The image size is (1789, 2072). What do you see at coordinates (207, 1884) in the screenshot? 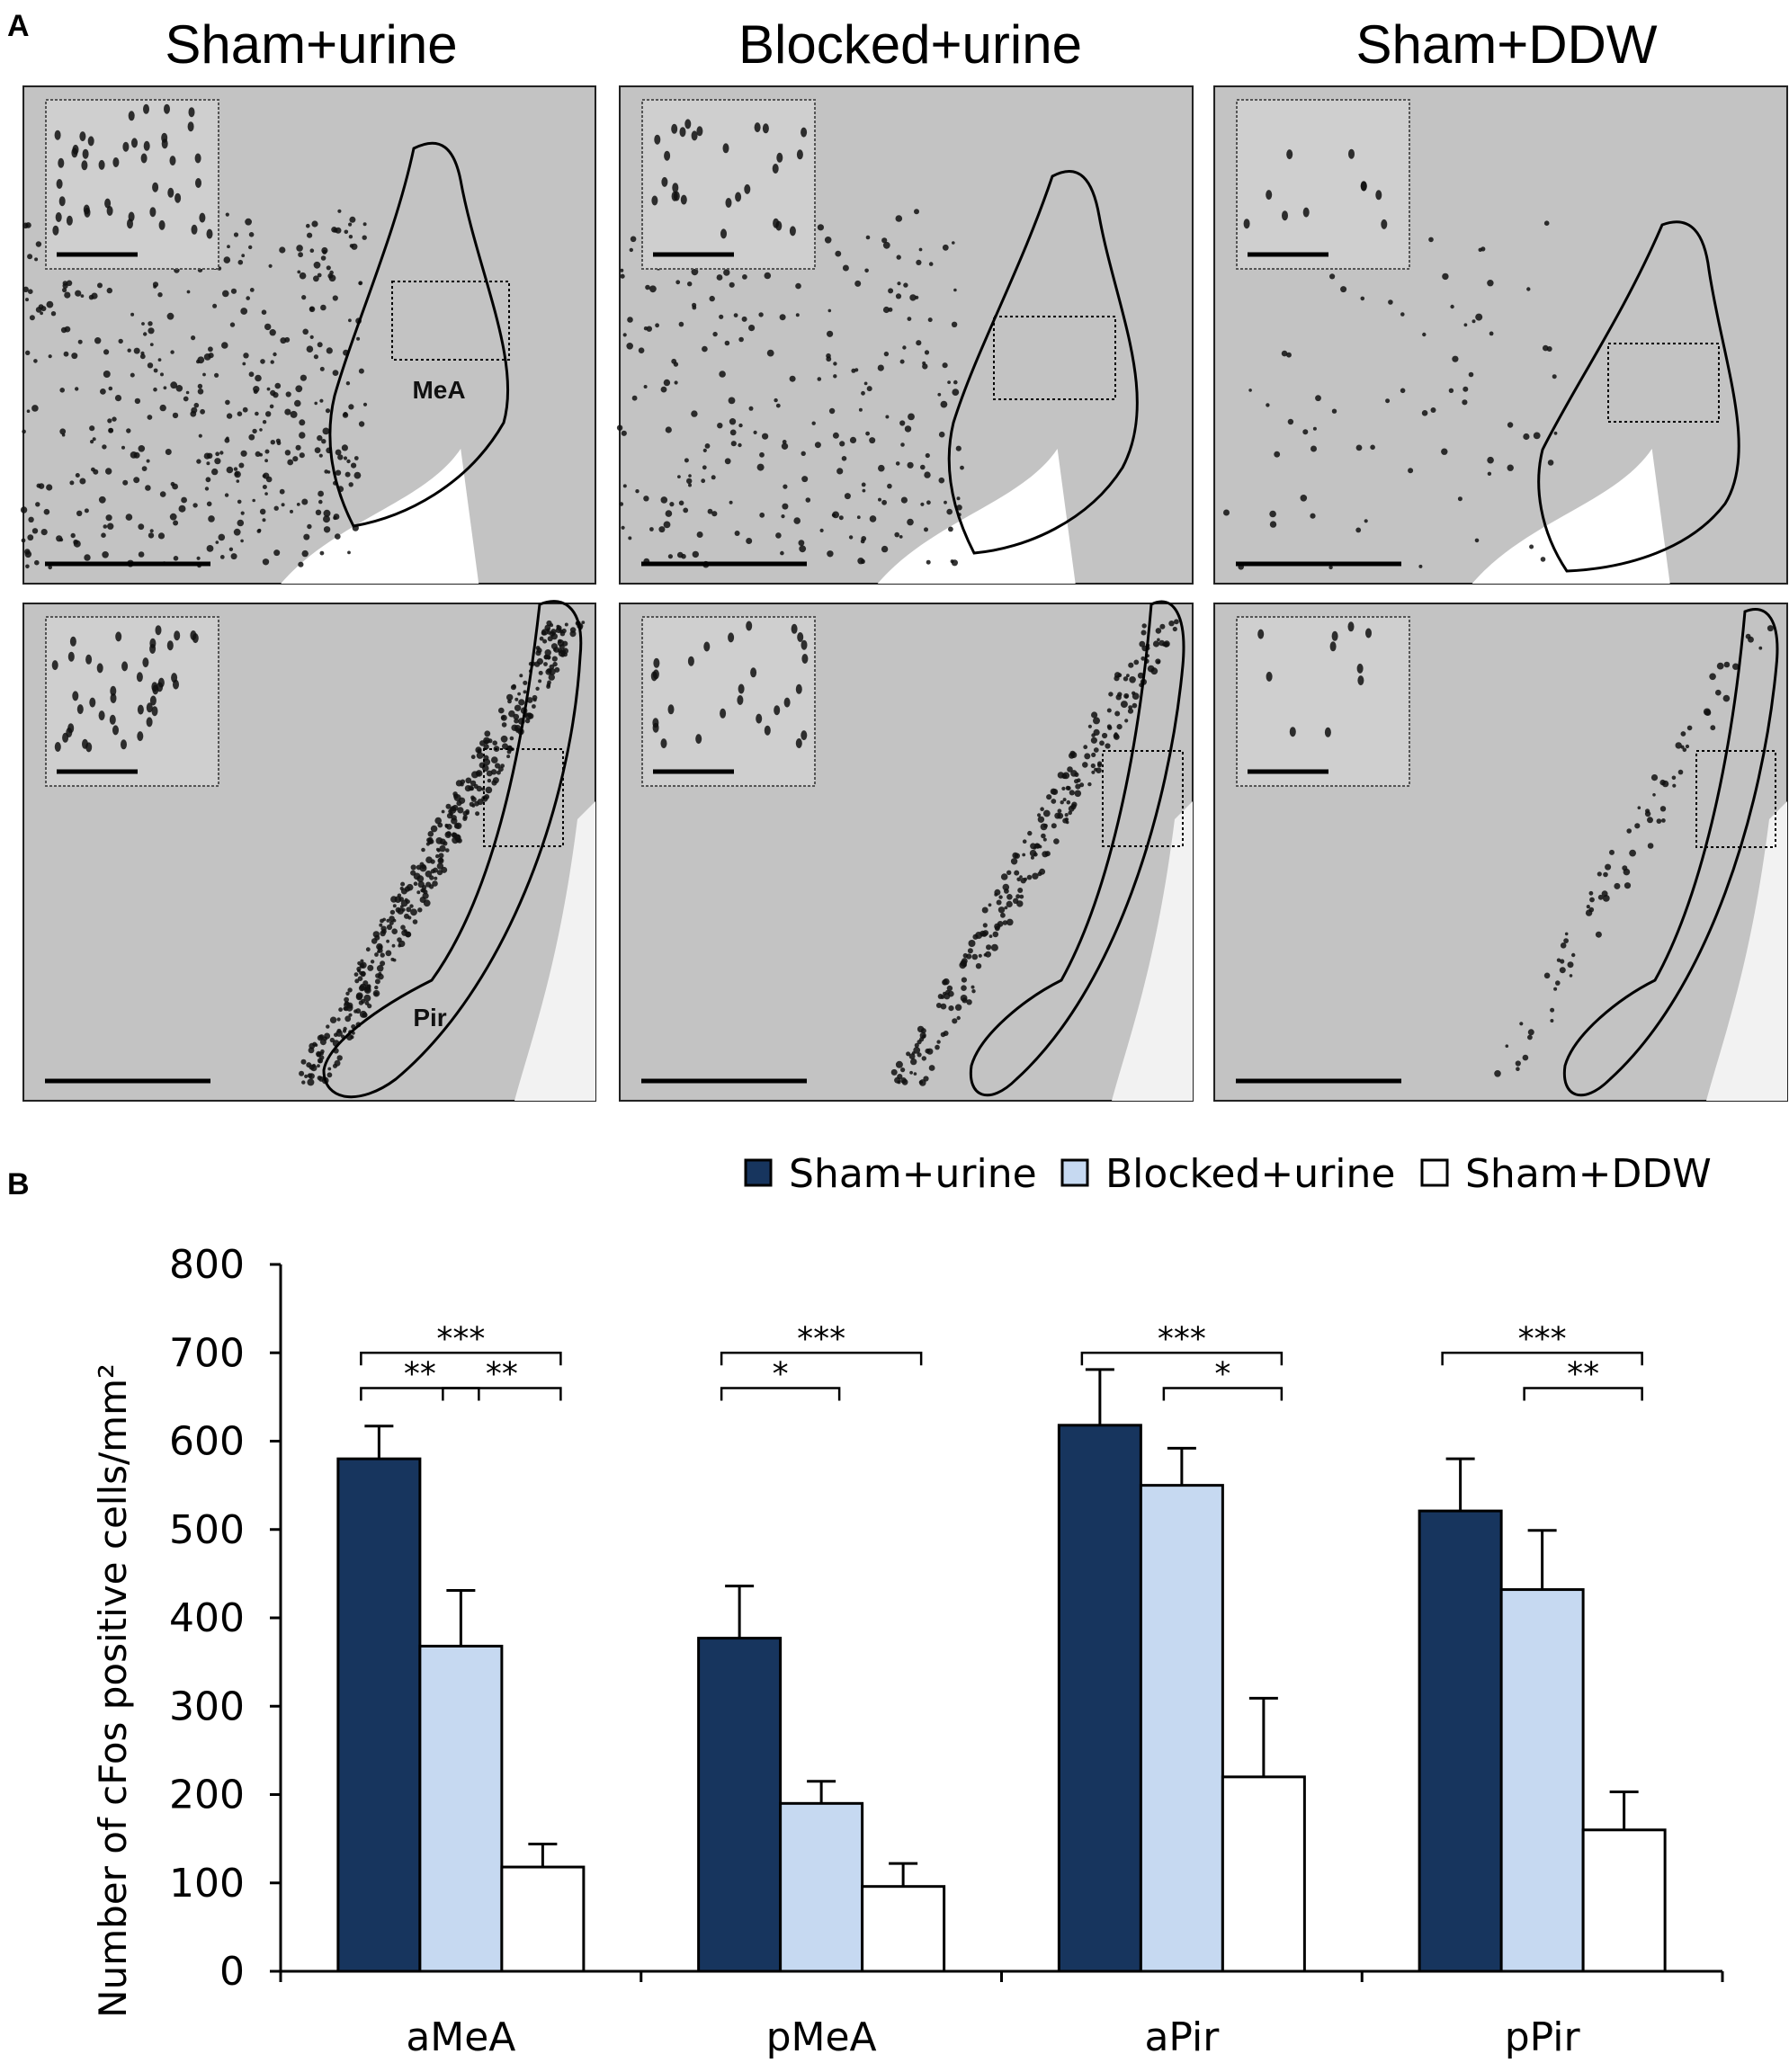
I see `y-tick-label: 100` at bounding box center [207, 1884].